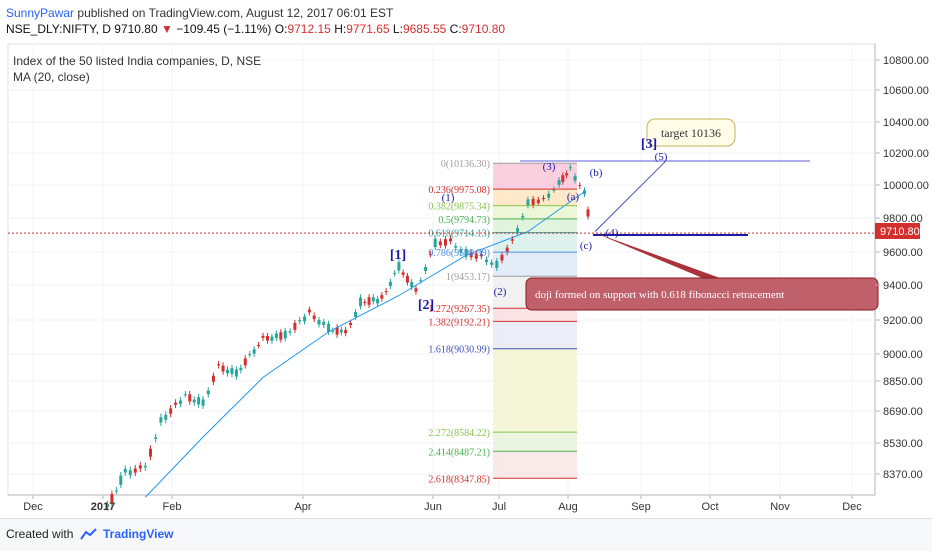  What do you see at coordinates (465, 164) in the screenshot?
I see `fib-level-label: 0(10136.30)` at bounding box center [465, 164].